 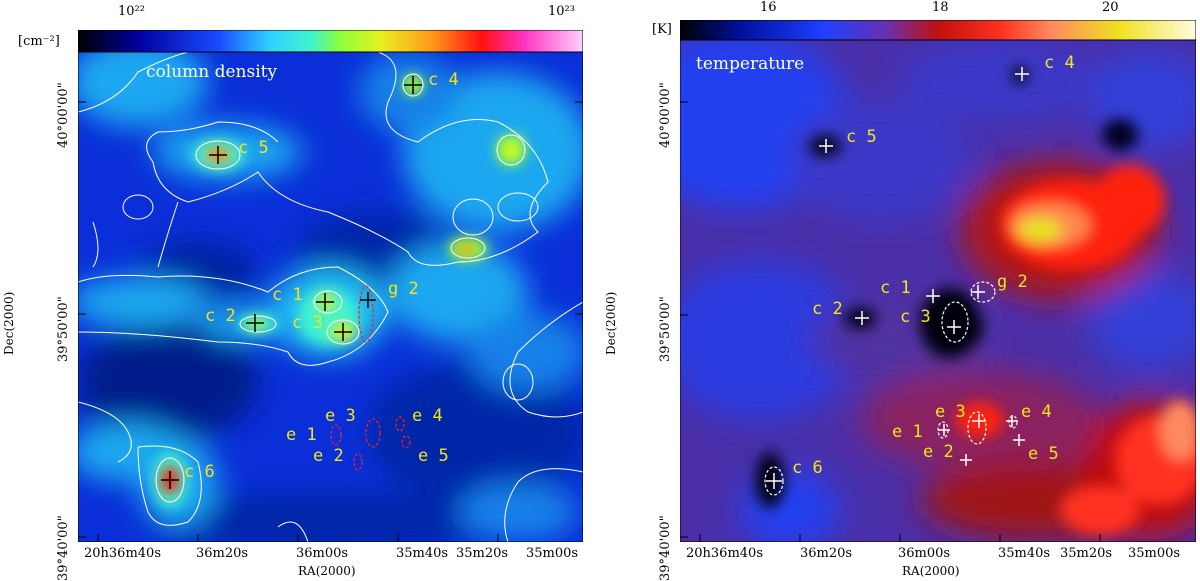 What do you see at coordinates (750, 64) in the screenshot?
I see `map-title: temperature` at bounding box center [750, 64].